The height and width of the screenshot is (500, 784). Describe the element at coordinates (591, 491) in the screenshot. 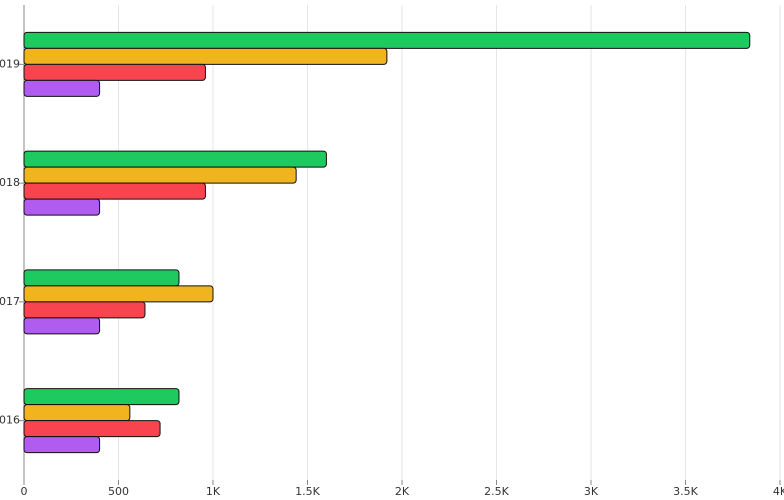

I see `x-tick-label: 3K` at that location.